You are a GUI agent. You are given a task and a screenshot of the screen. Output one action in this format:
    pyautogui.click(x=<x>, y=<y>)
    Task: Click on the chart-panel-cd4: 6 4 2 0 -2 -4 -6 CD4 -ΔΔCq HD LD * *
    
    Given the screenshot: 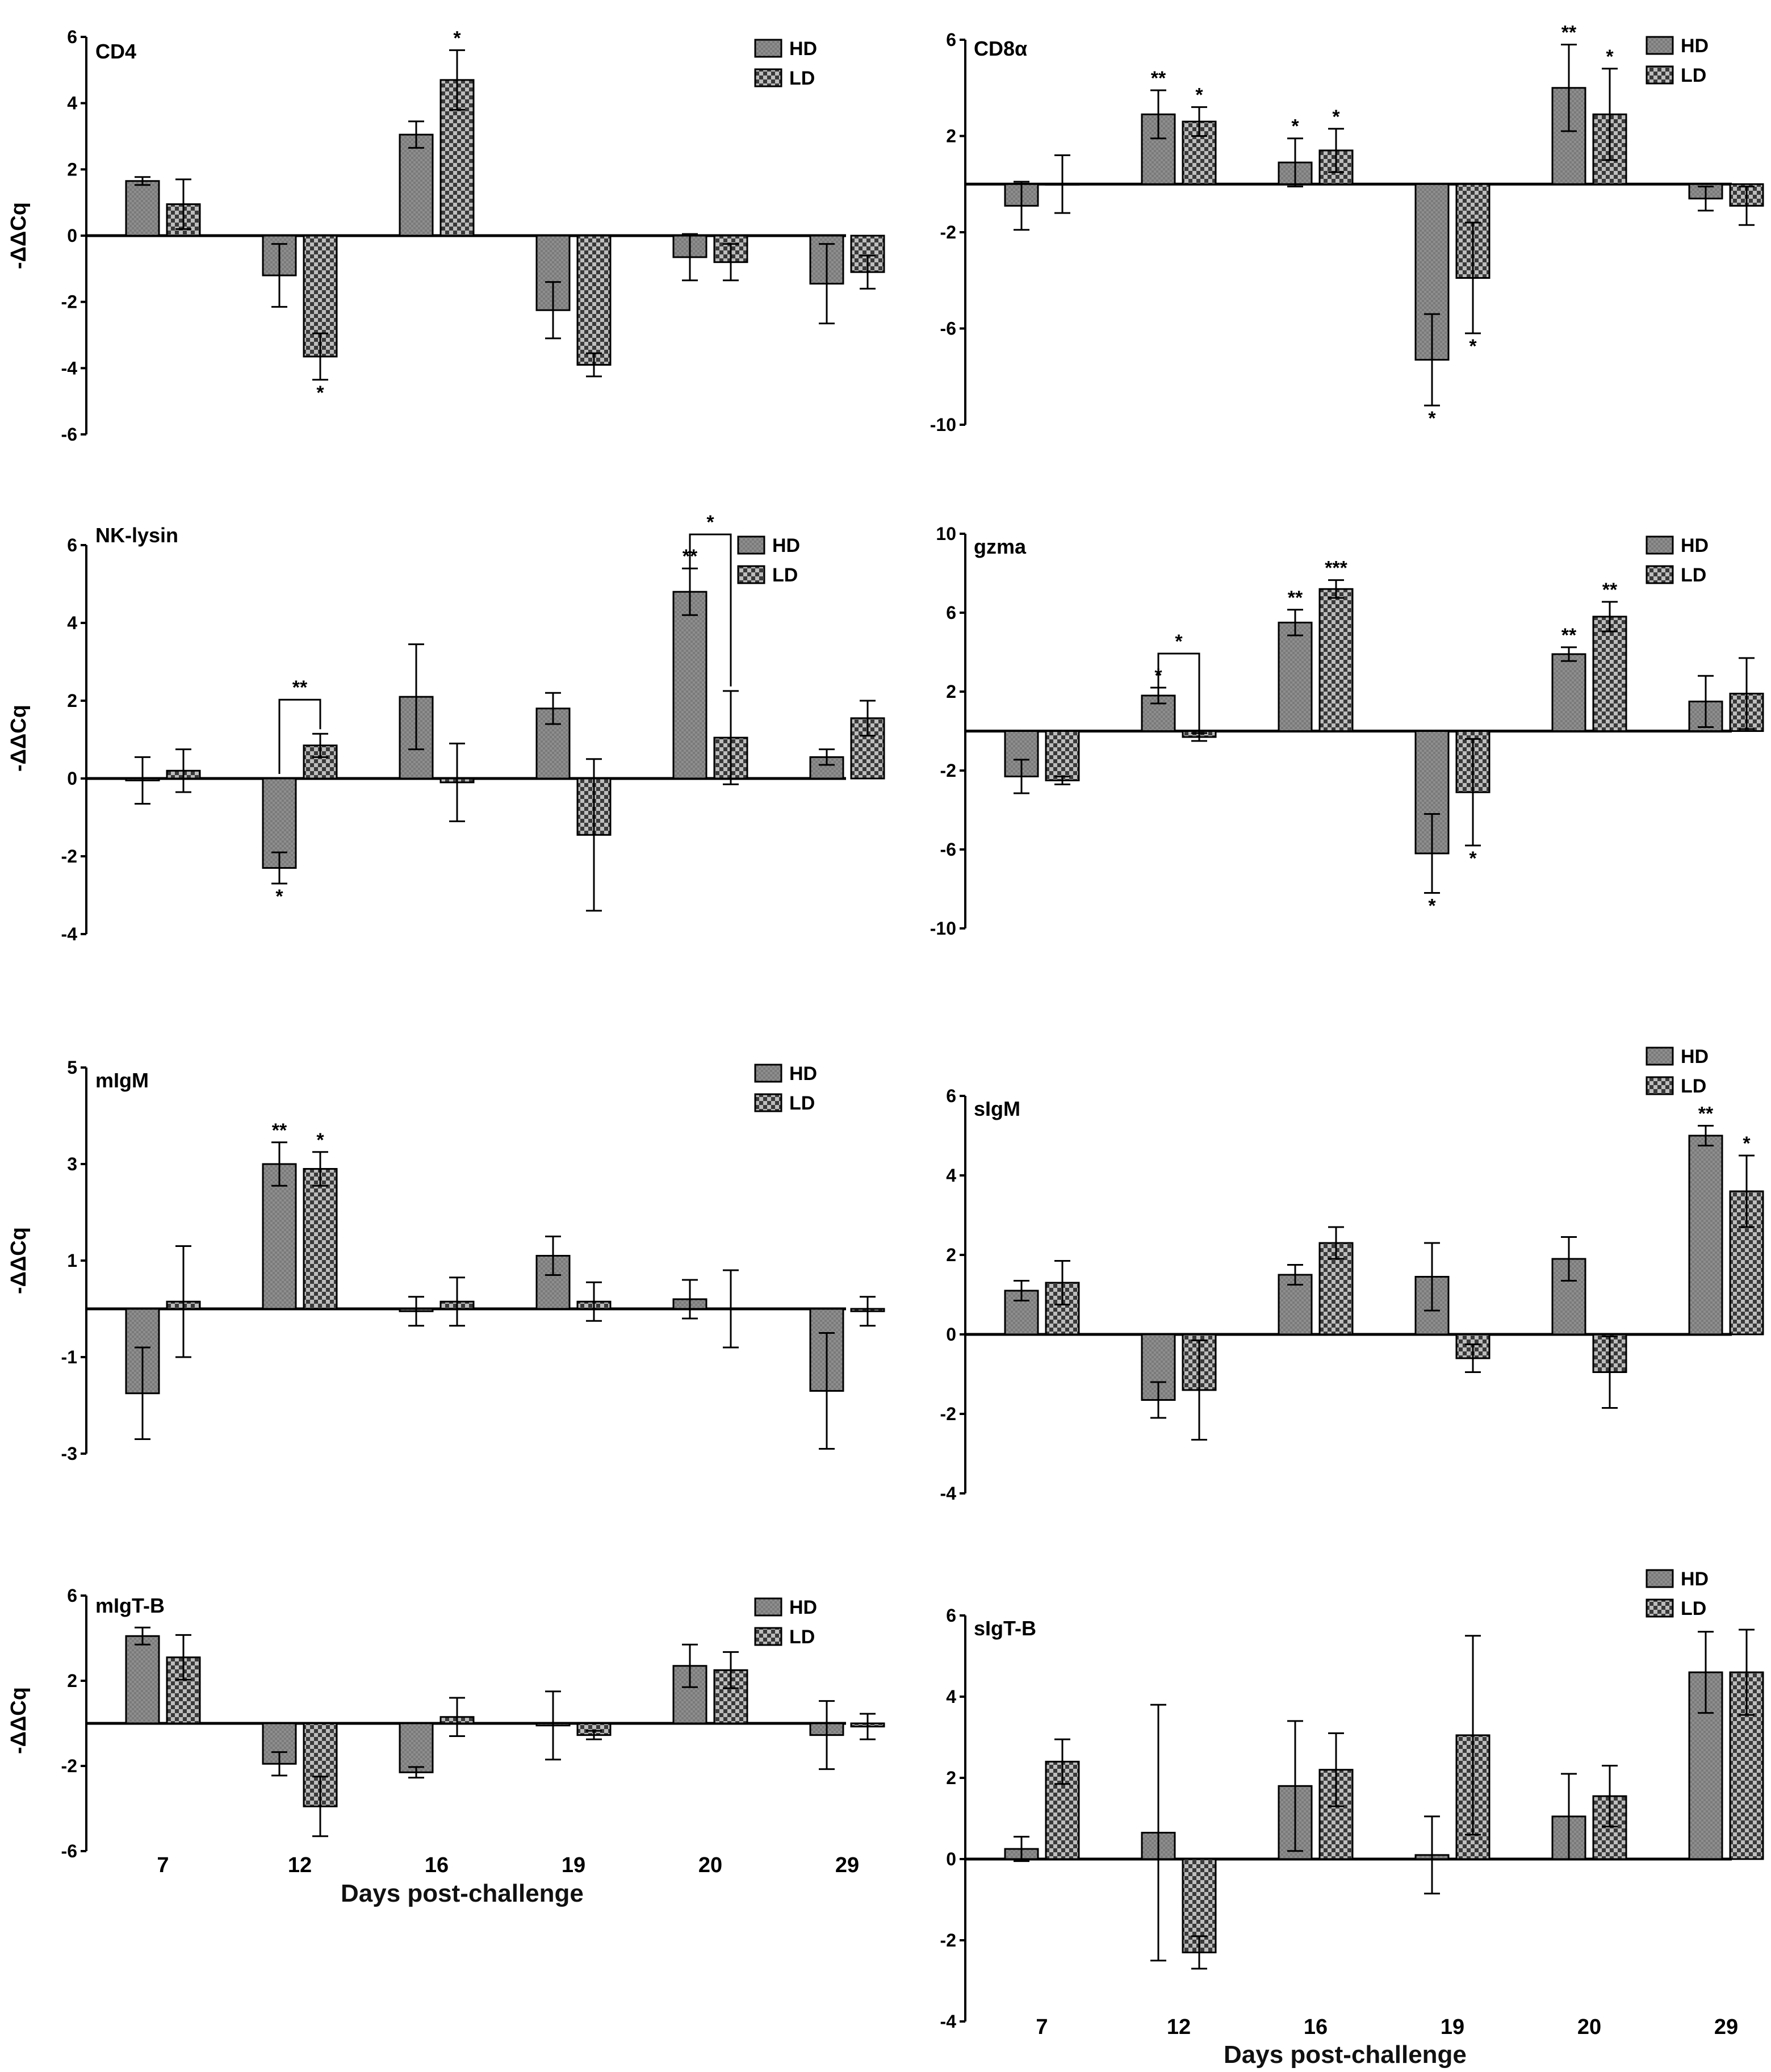 What is the action you would take?
    pyautogui.click(x=446, y=236)
    